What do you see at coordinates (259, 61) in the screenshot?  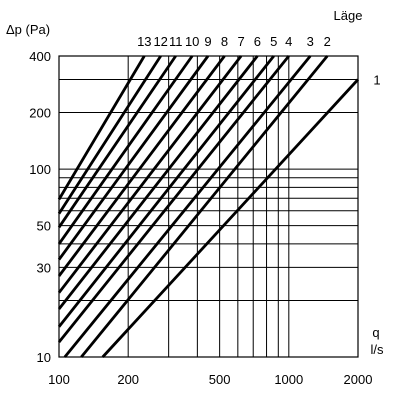 I see `series-labels: 13 12 11 10 9 8 7 6 5 4 3 2 1` at bounding box center [259, 61].